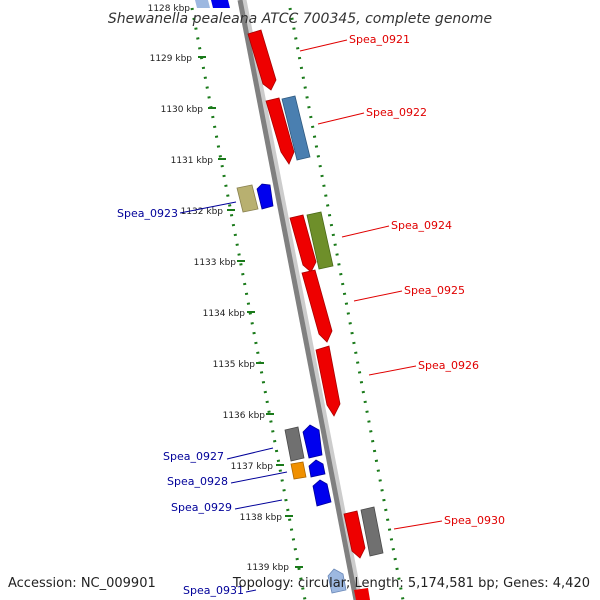  Describe the element at coordinates (192, 161) in the screenshot. I see `kbp-label: 1131 kbp` at that location.